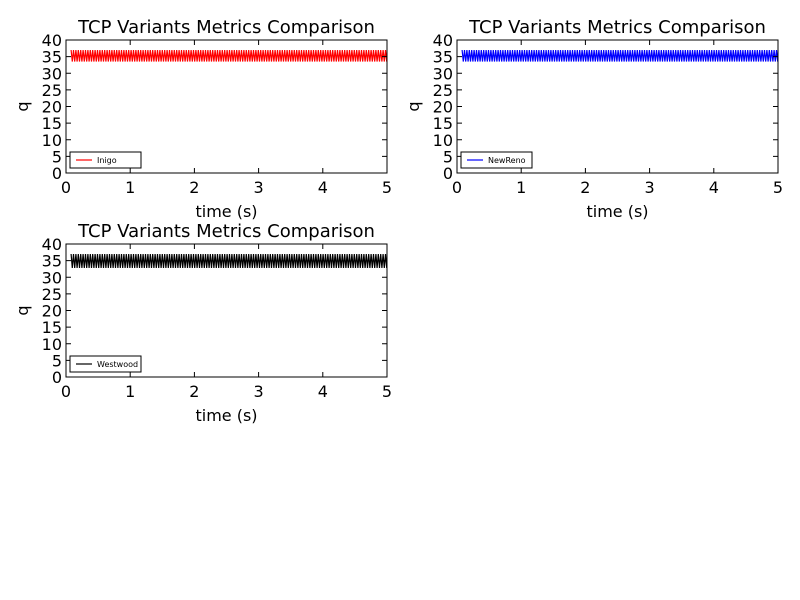 This screenshot has height=600, width=800. What do you see at coordinates (620, 55) in the screenshot?
I see `series-line-newreno` at bounding box center [620, 55].